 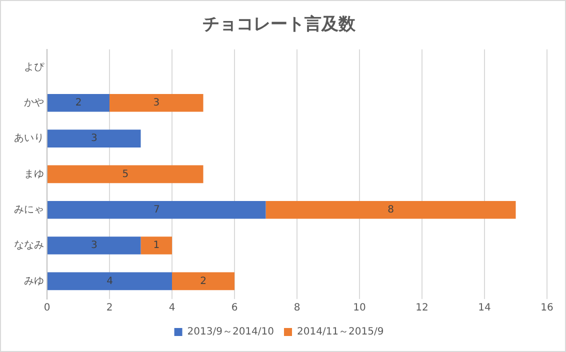 What do you see at coordinates (47, 308) in the screenshot?
I see `x-tick-label: 0` at bounding box center [47, 308].